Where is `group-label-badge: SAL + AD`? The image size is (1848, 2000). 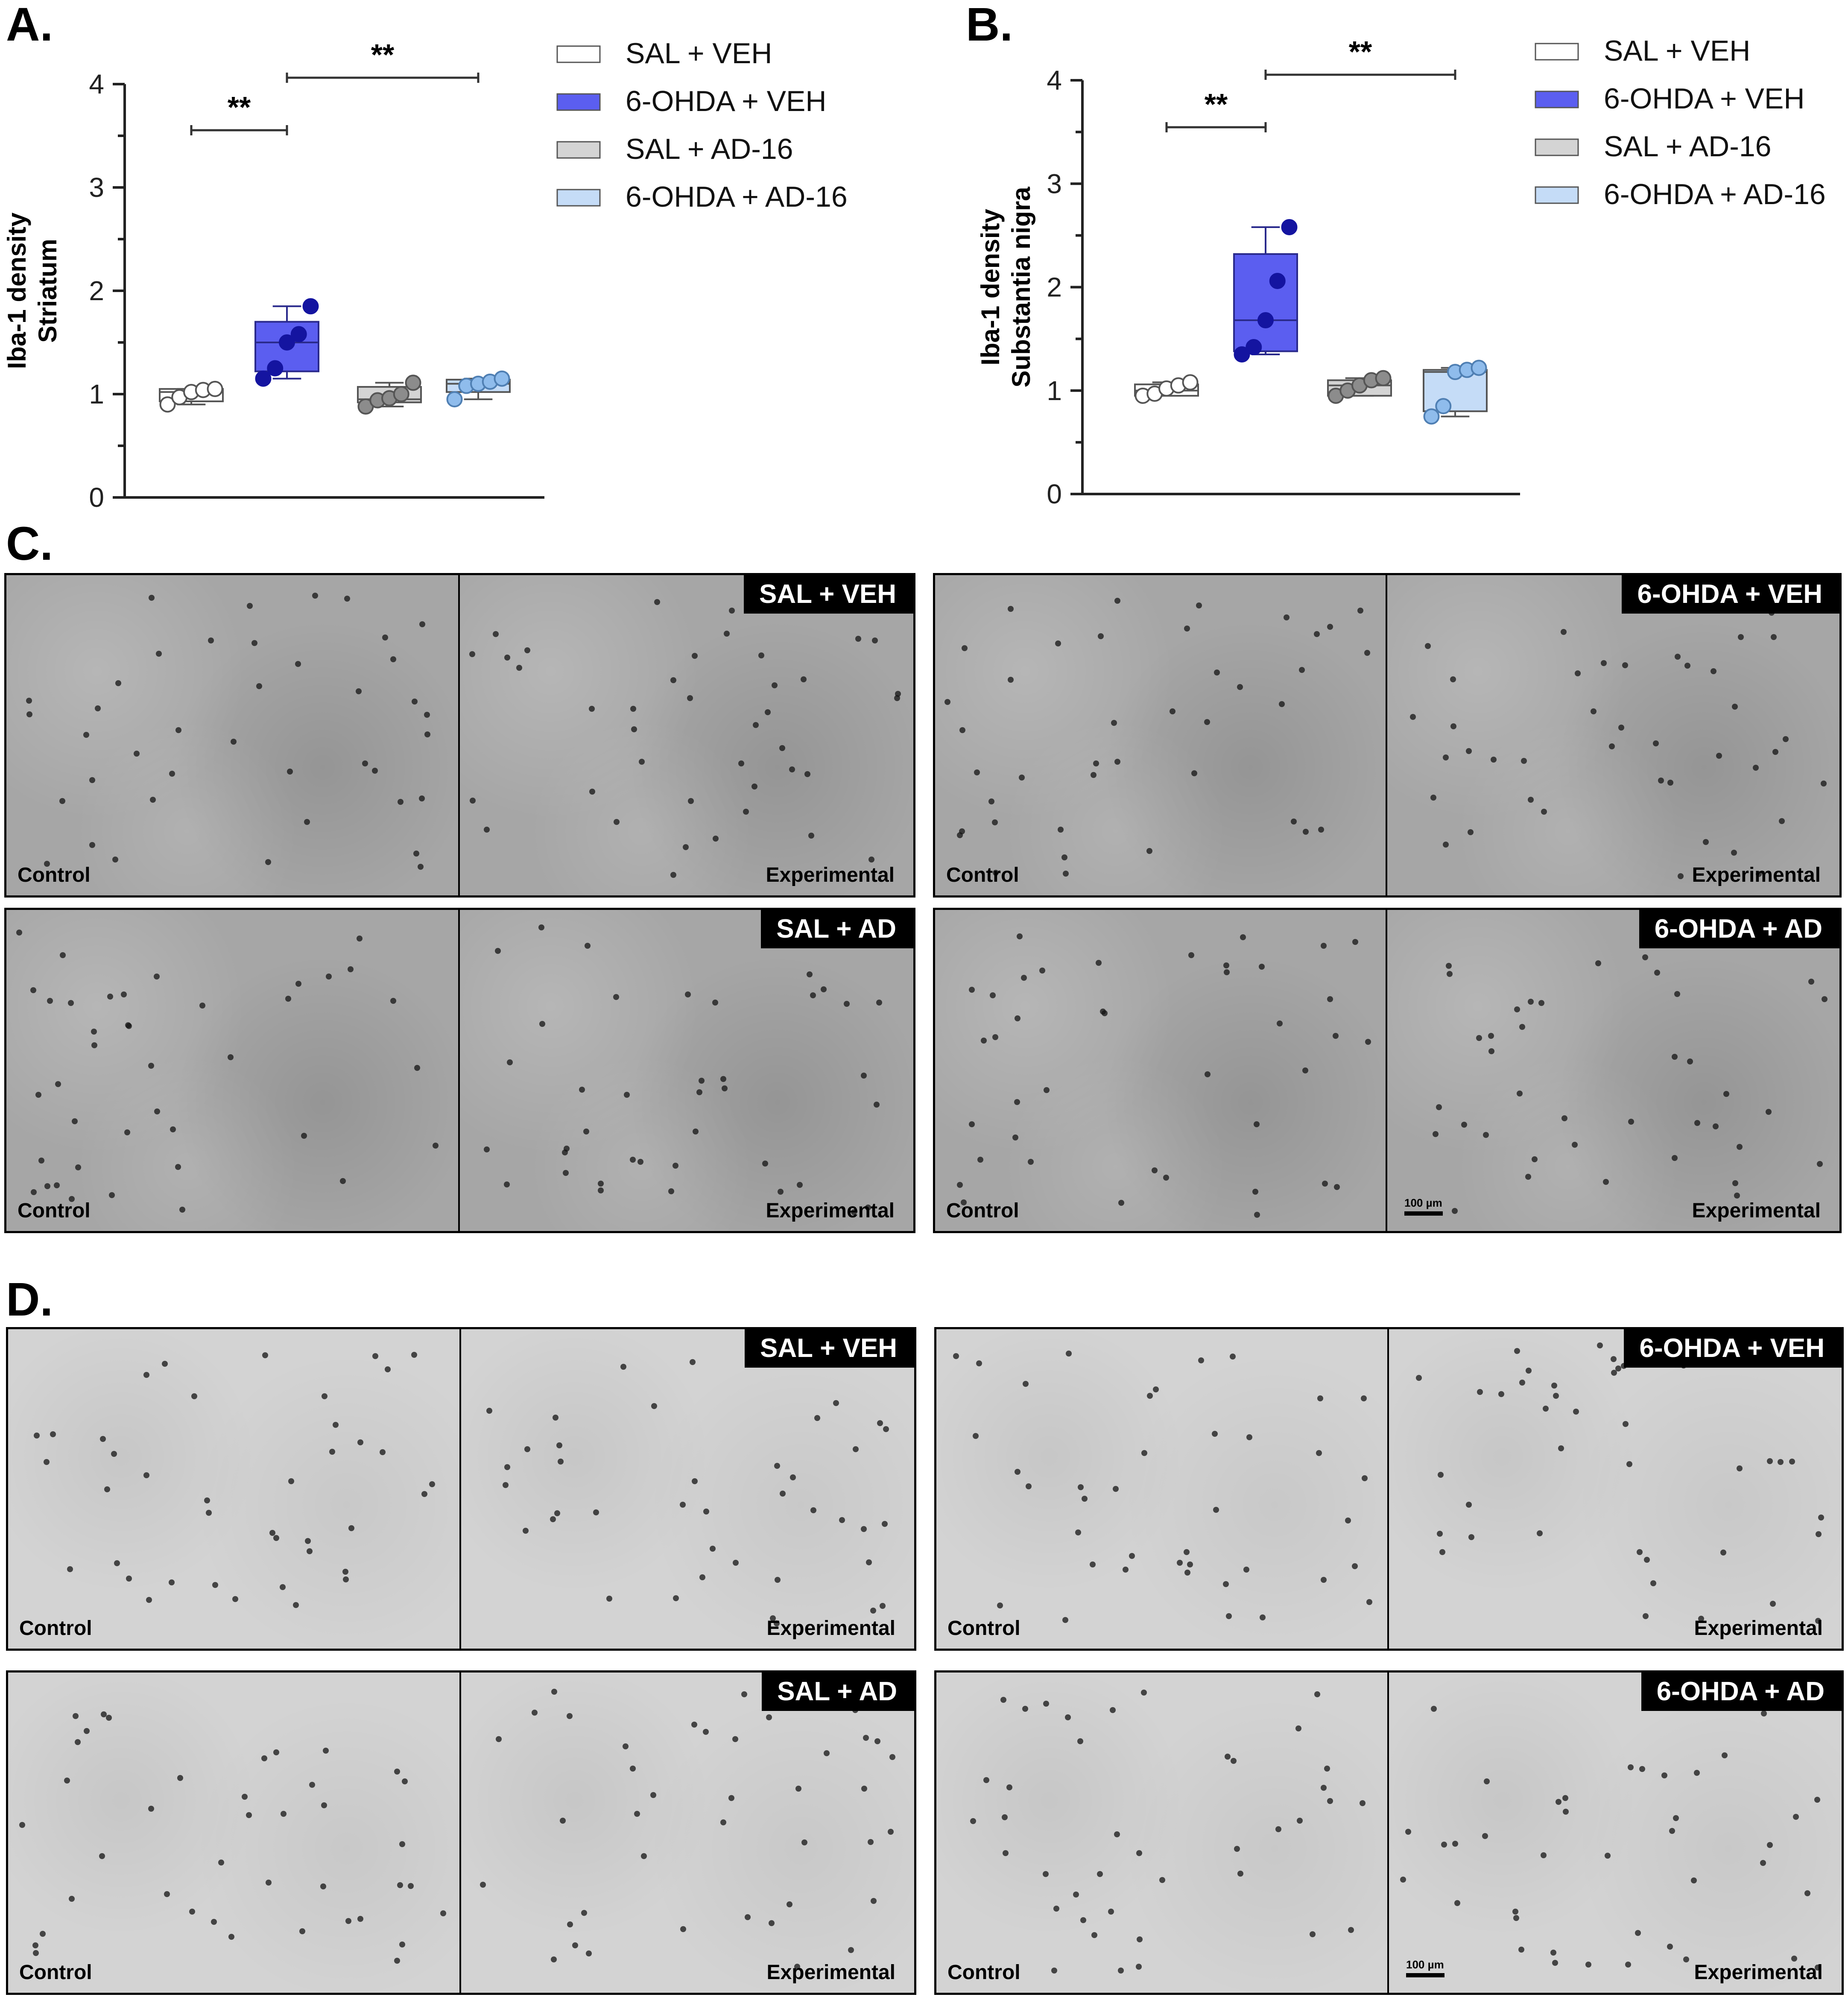
group-label-badge: SAL + AD is located at coordinates (837, 929).